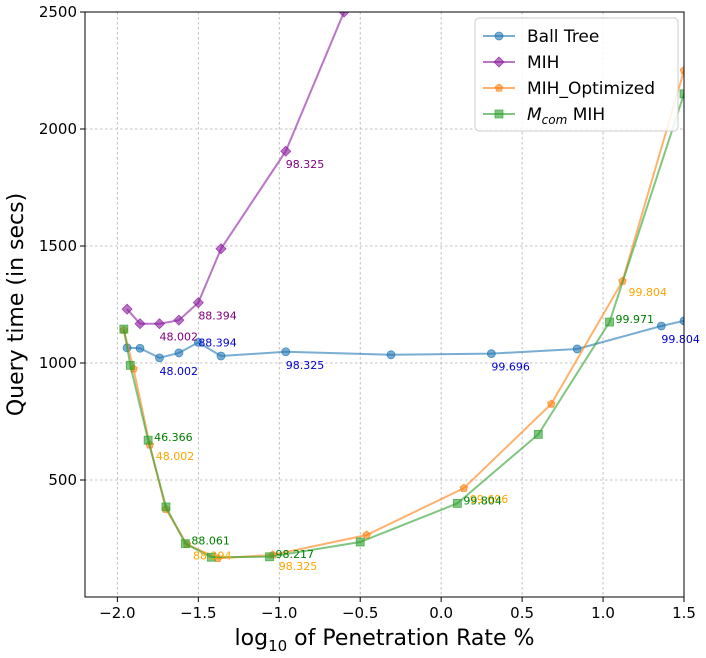 Image resolution: width=706 pixels, height=658 pixels. I want to click on x-axis-title: log10 of Penetration Rate %, so click(385, 640).